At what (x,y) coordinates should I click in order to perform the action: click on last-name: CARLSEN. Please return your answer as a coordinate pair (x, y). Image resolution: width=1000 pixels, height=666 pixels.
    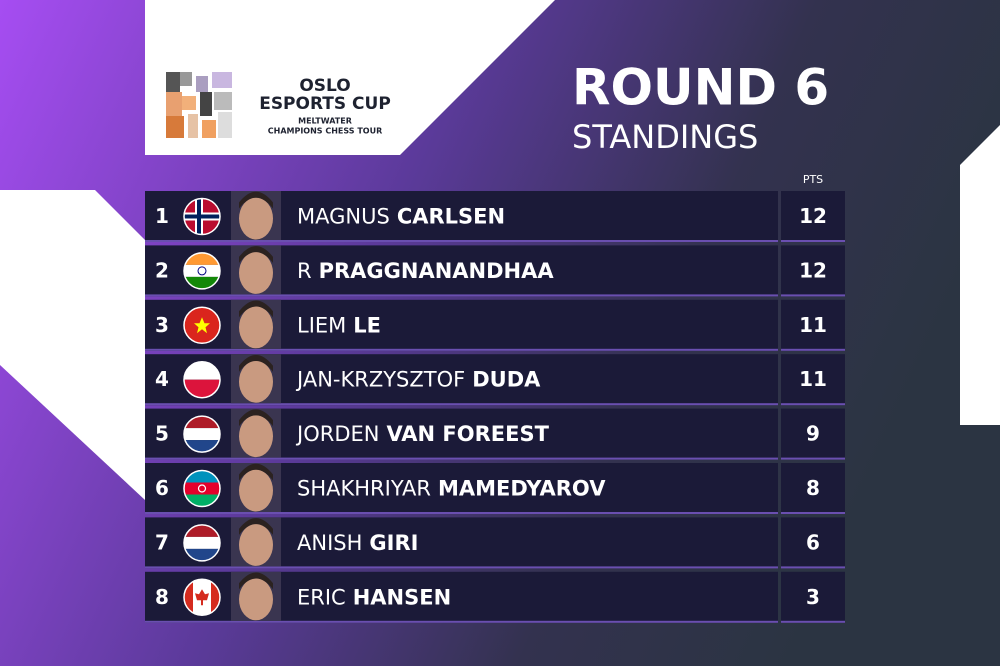
    Looking at the image, I should click on (451, 217).